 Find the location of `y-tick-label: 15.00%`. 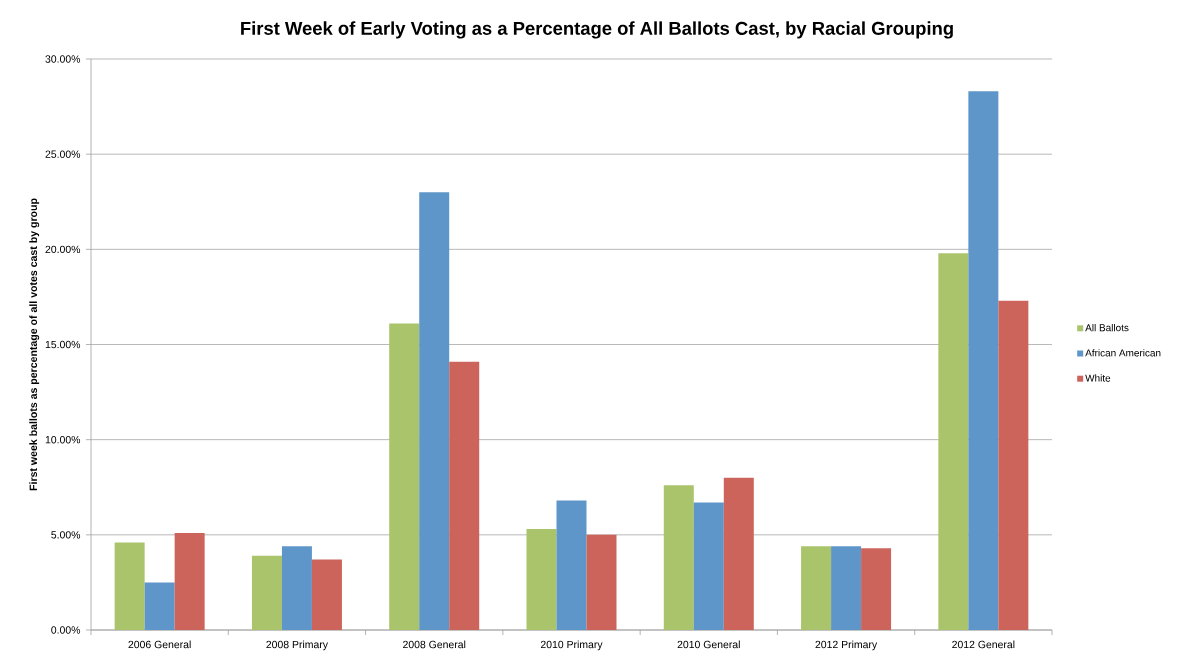

y-tick-label: 15.00% is located at coordinates (63, 344).